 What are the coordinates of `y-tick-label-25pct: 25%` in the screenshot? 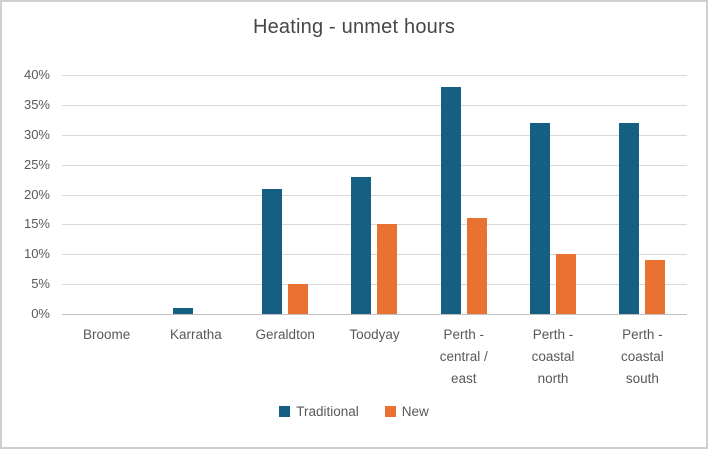 It's located at (36, 164).